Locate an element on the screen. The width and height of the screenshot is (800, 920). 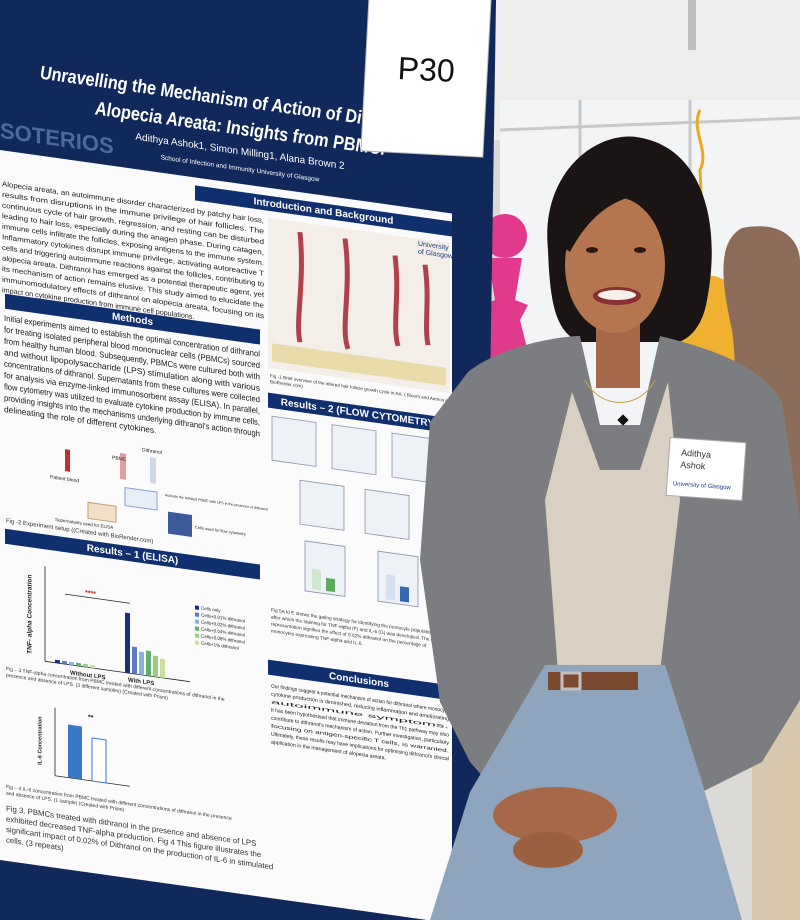
name-badge: Adithya Ashok University of Glasgow is located at coordinates (706, 469).